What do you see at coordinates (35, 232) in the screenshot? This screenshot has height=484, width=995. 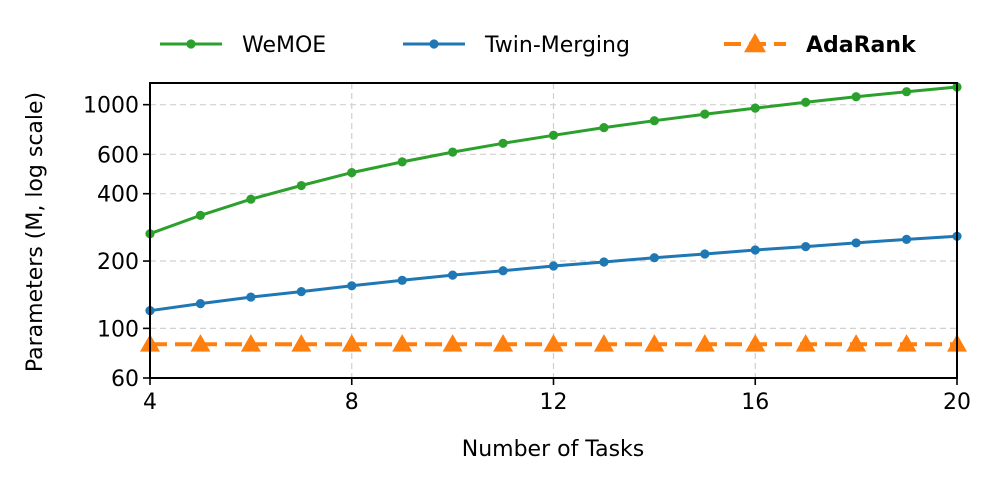 I see `y-axis-label: Parameters (M, log scale)` at bounding box center [35, 232].